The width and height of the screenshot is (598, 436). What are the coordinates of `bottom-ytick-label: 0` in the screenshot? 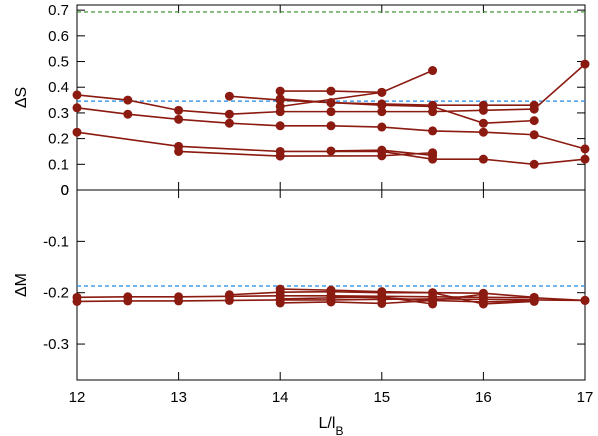 It's located at (65, 190).